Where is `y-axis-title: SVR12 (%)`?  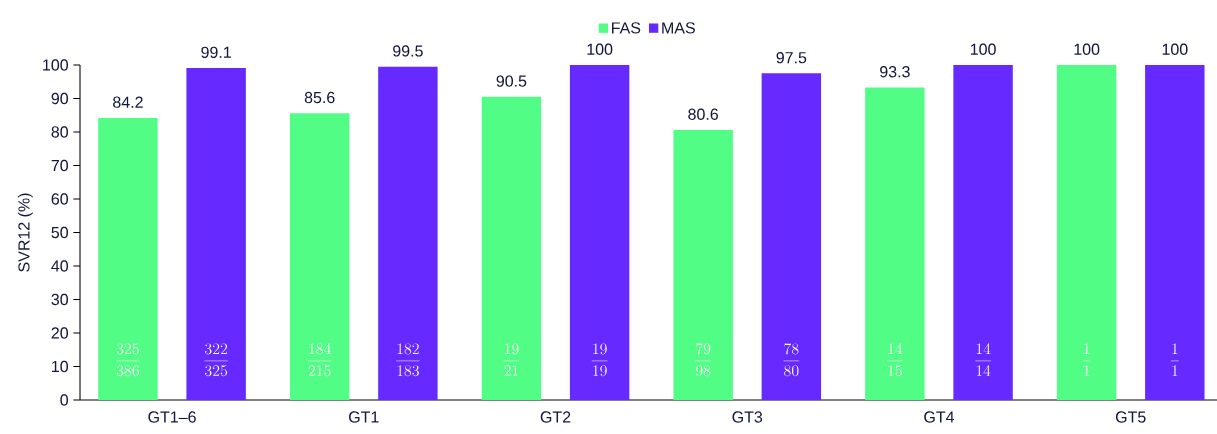
y-axis-title: SVR12 (%) is located at coordinates (25, 232).